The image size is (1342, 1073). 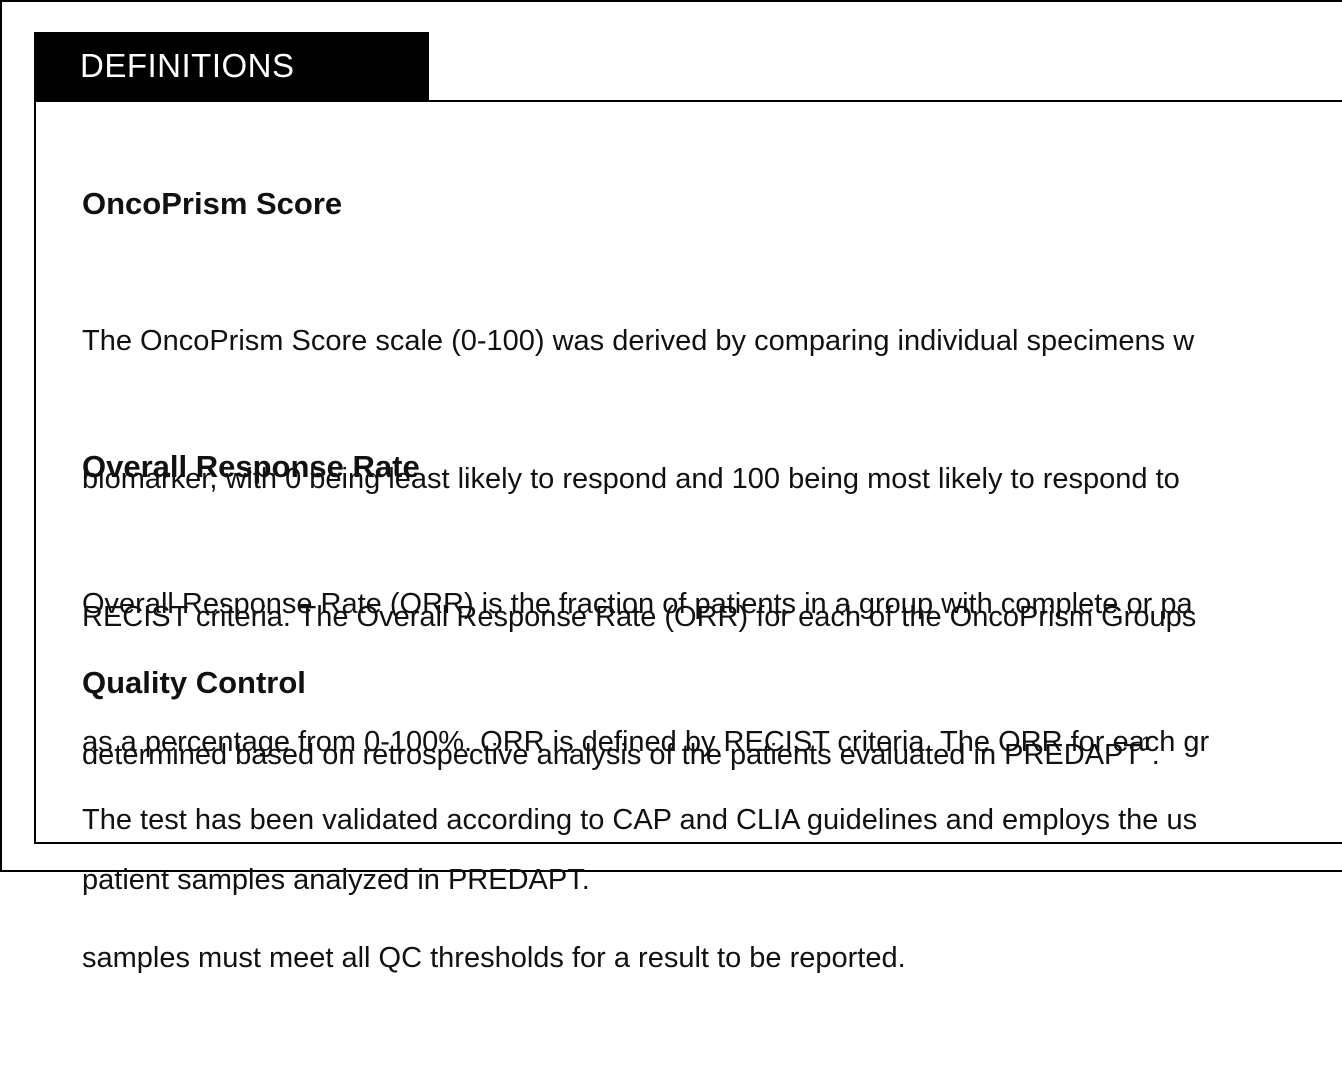 What do you see at coordinates (251, 466) in the screenshot?
I see `section-title: Overall Response Rate` at bounding box center [251, 466].